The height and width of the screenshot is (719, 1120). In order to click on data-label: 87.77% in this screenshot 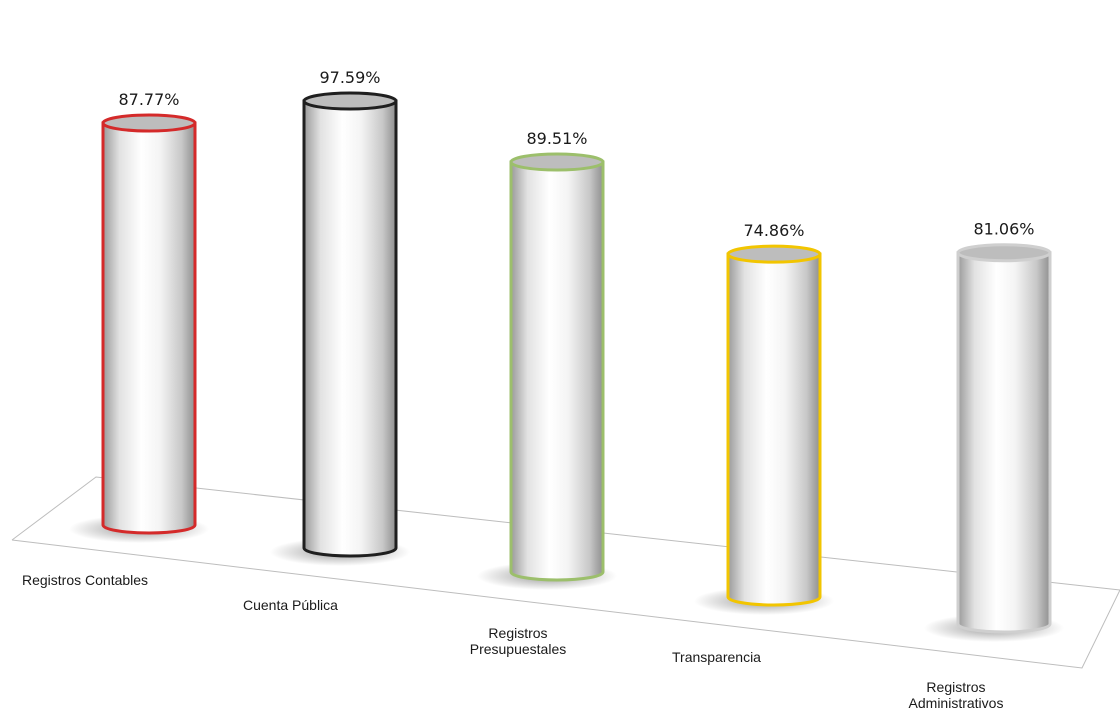, I will do `click(148, 99)`.